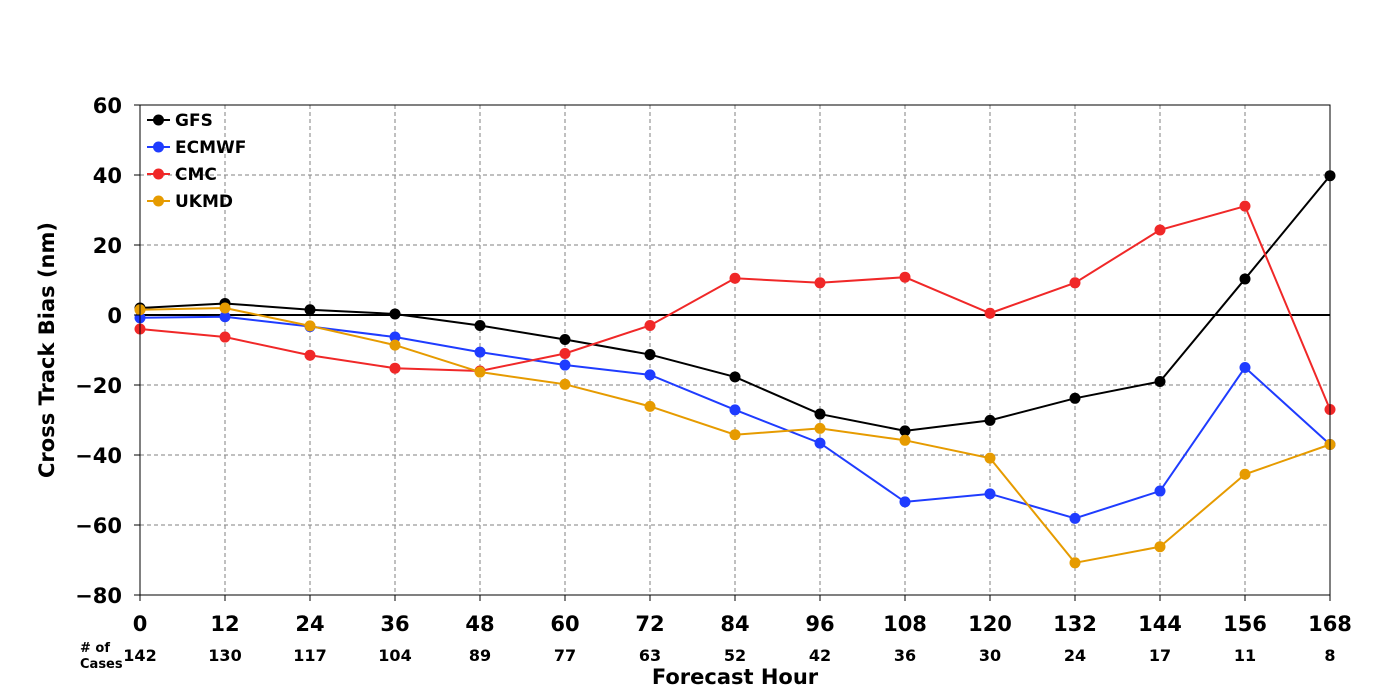 The width and height of the screenshot is (1400, 700). What do you see at coordinates (479, 624) in the screenshot?
I see `x-tick-label: 48` at bounding box center [479, 624].